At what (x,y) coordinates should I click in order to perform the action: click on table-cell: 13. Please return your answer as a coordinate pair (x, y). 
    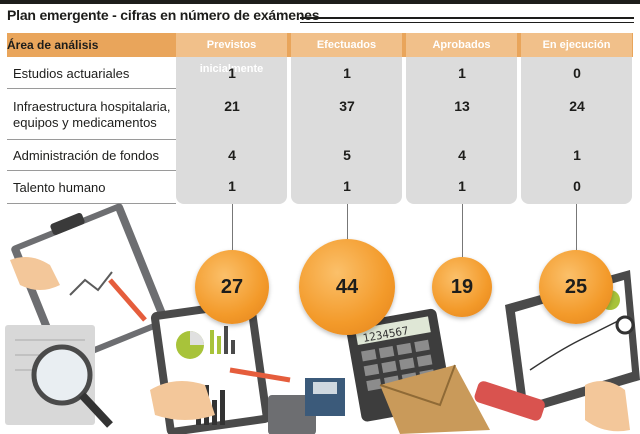
    Looking at the image, I should click on (462, 106).